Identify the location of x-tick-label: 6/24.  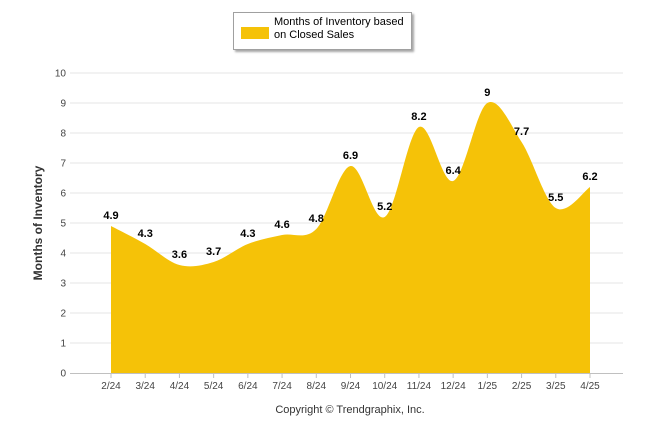
(248, 386).